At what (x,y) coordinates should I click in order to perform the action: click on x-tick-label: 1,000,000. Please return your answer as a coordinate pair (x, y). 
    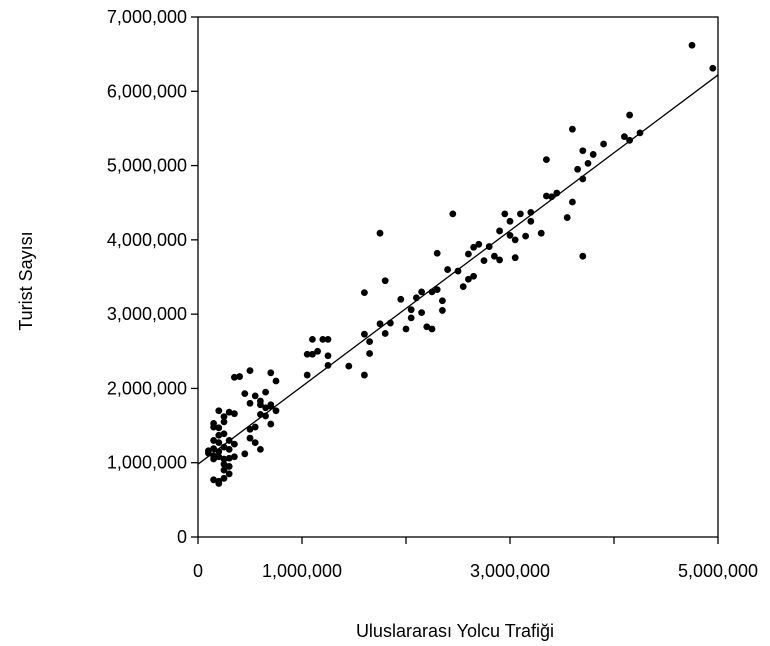
    Looking at the image, I should click on (302, 571).